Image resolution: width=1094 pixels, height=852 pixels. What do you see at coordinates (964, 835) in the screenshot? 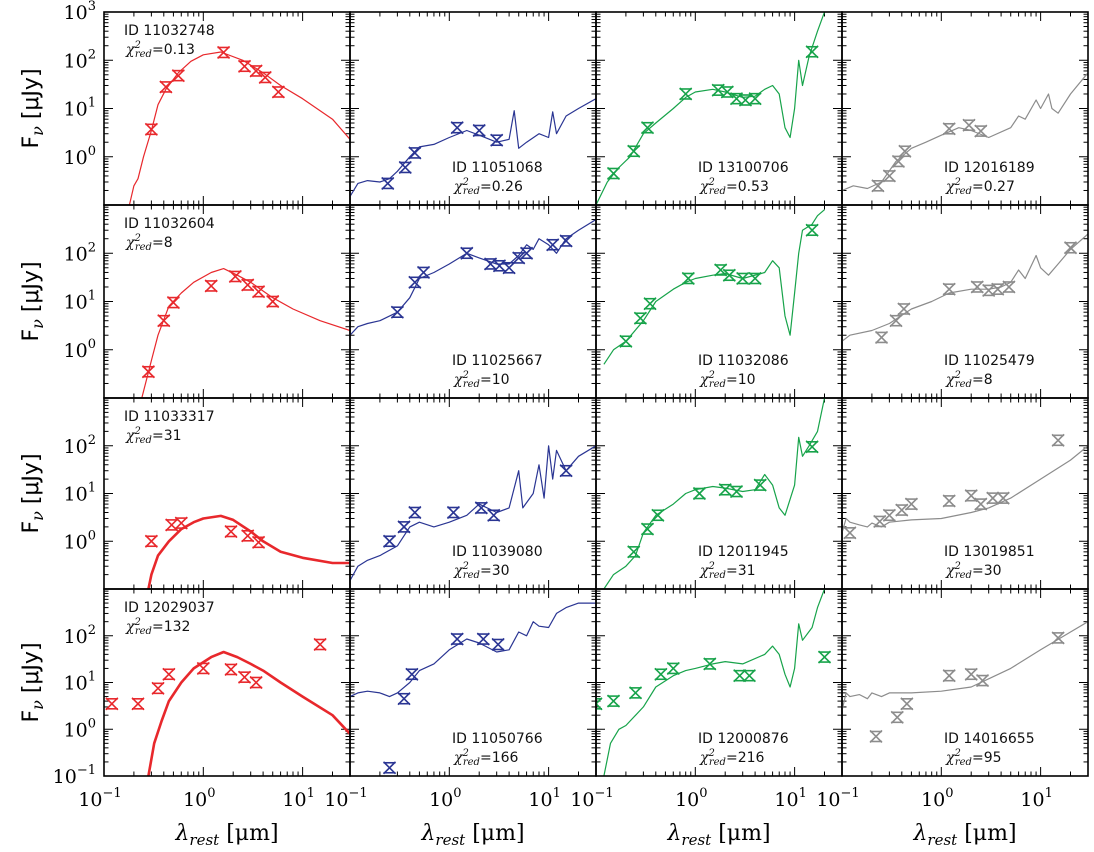
I see `x-axis-label: λrest [μm]` at bounding box center [964, 835].